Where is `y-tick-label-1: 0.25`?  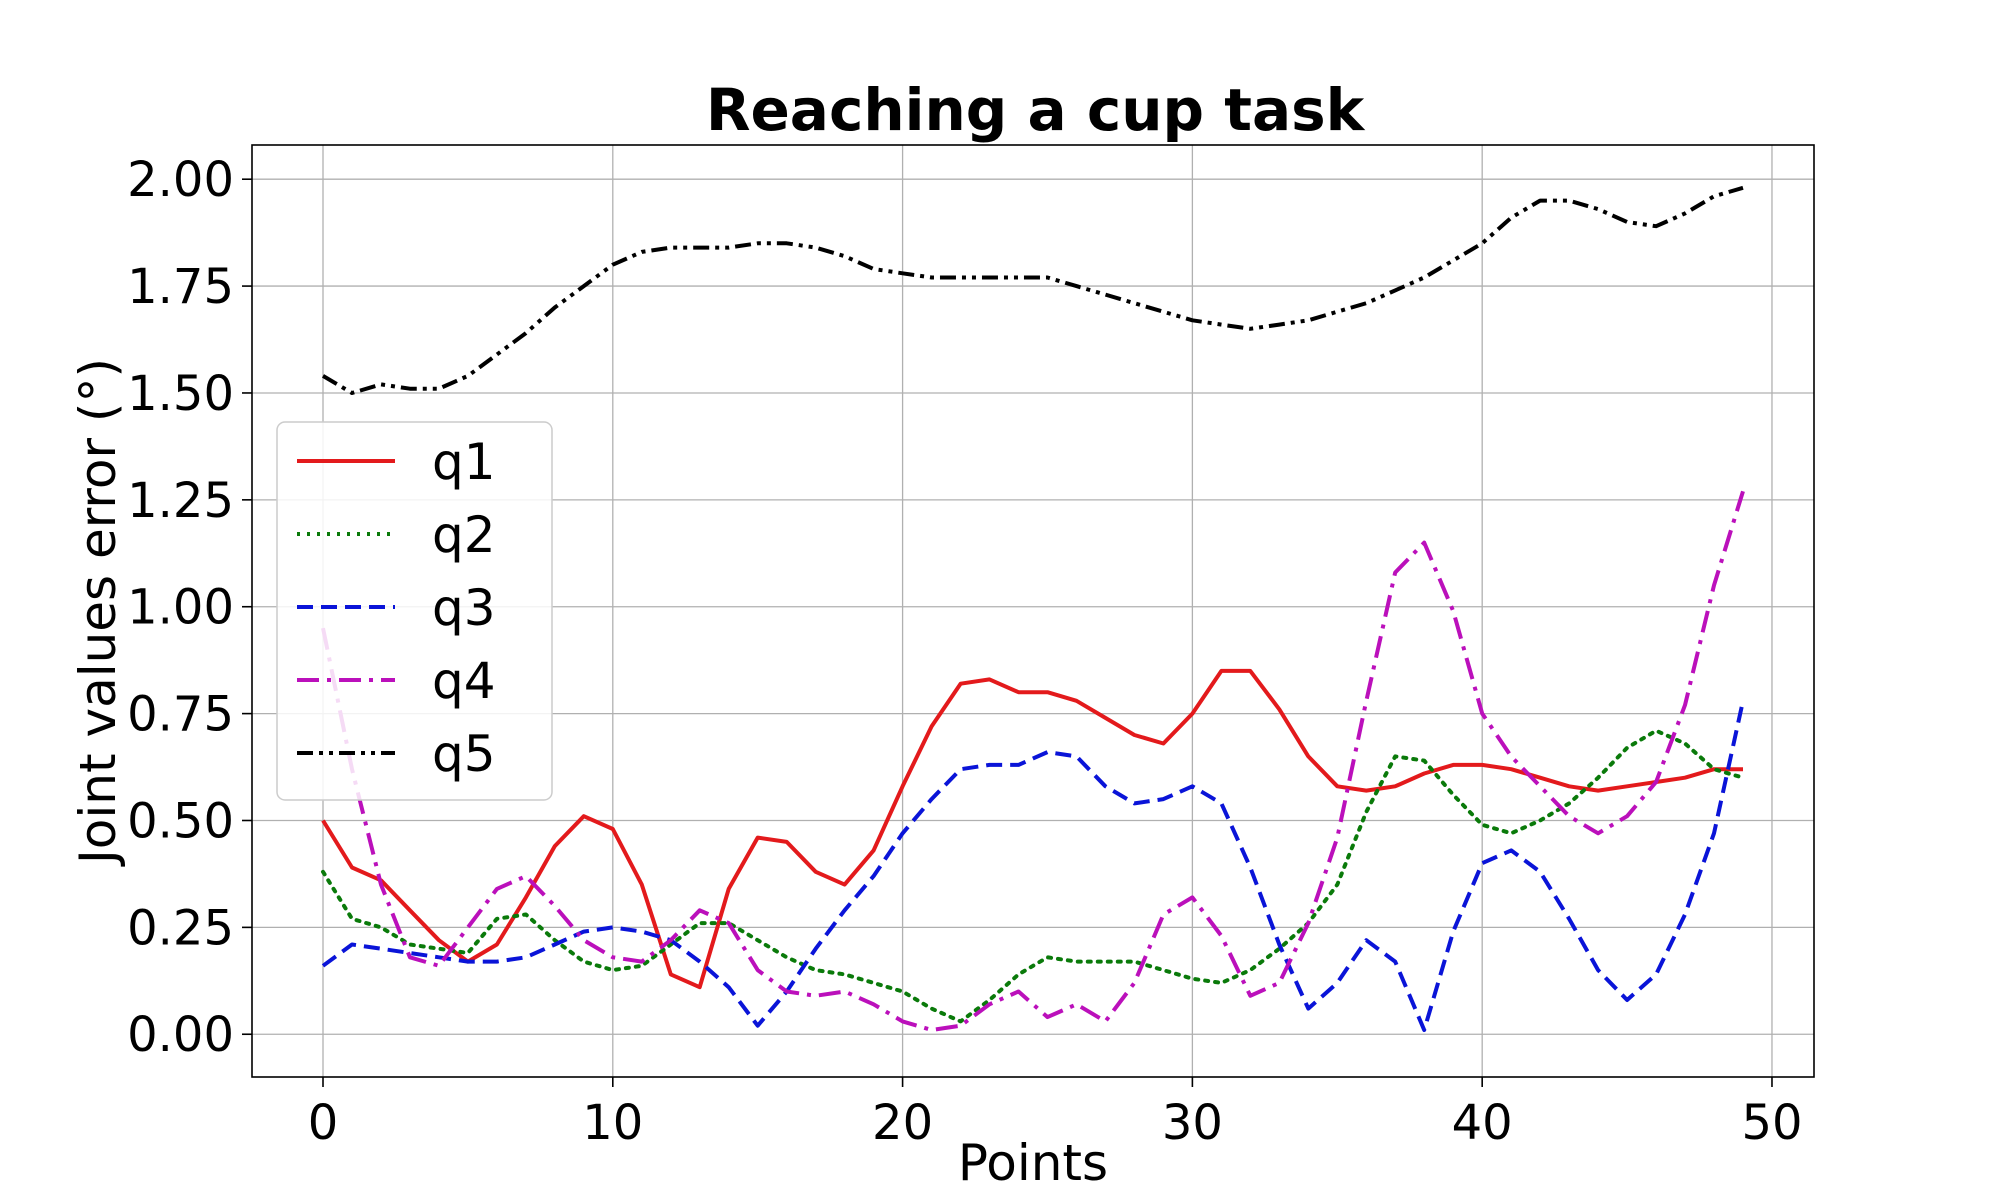
y-tick-label-1: 0.25 is located at coordinates (180, 928).